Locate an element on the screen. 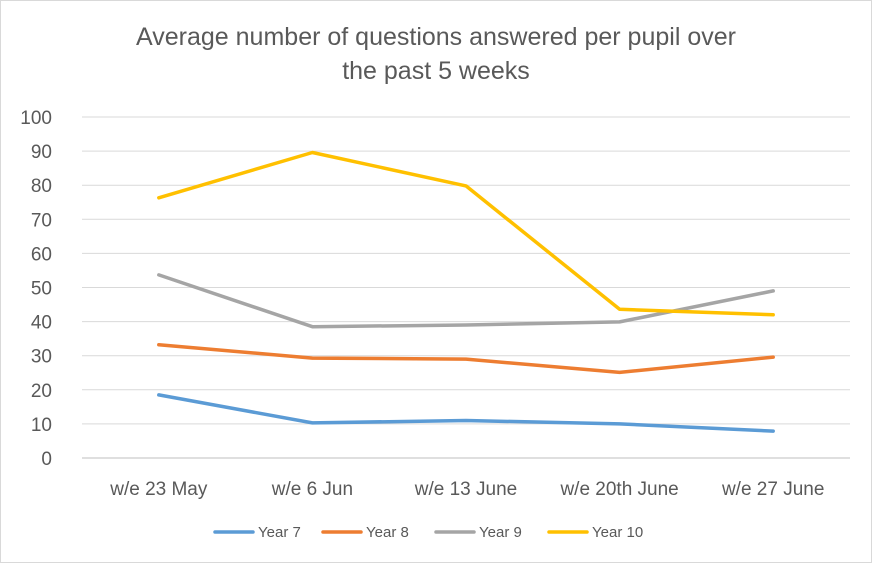 The height and width of the screenshot is (563, 872). legend-label-year-7: Year 7 is located at coordinates (279, 532).